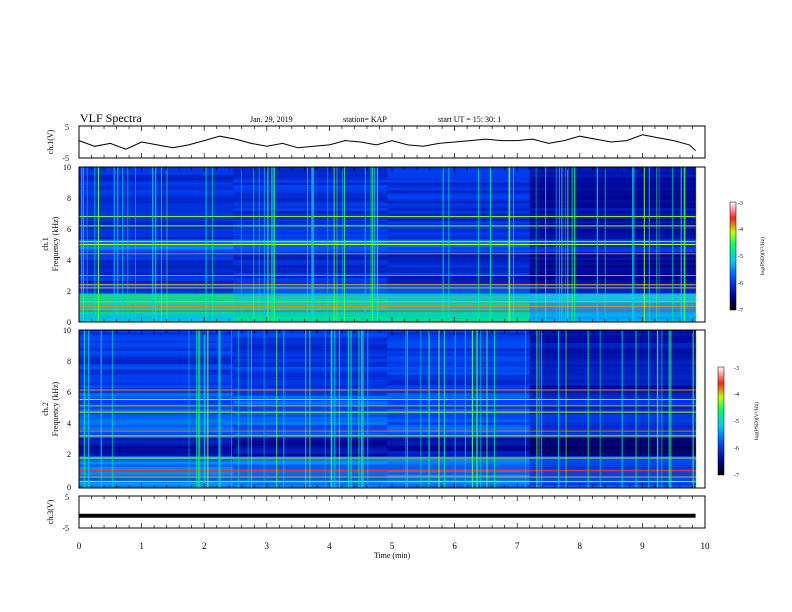 The image size is (792, 612). What do you see at coordinates (271, 119) in the screenshot?
I see `date-label: Jan. 29, 2019` at bounding box center [271, 119].